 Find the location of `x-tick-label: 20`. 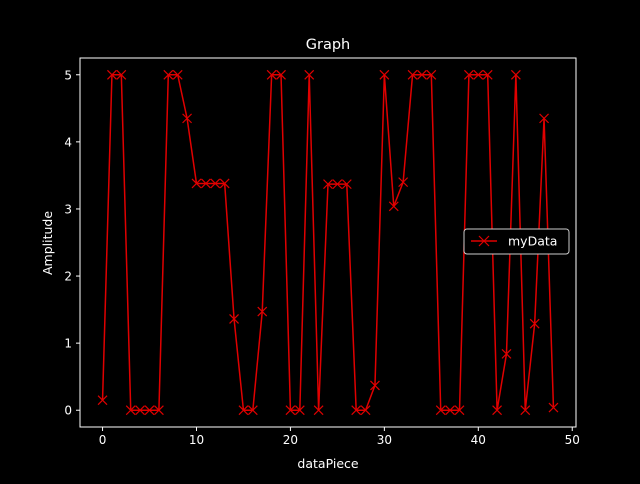

x-tick-label: 20 is located at coordinates (290, 440).